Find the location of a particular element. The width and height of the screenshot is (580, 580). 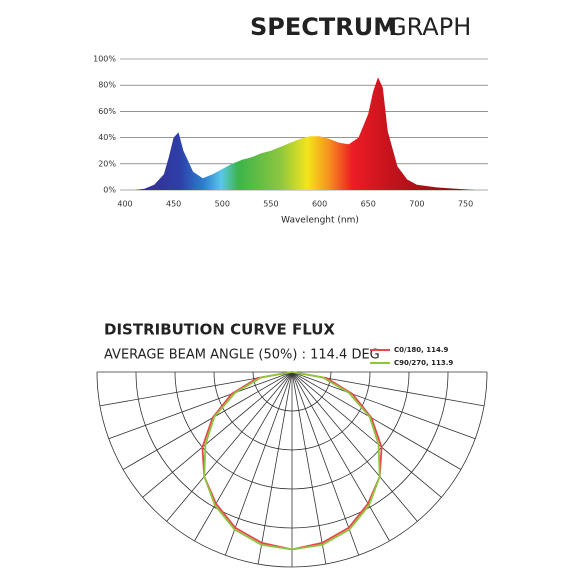

x-tick-label: 400 is located at coordinates (124, 204).